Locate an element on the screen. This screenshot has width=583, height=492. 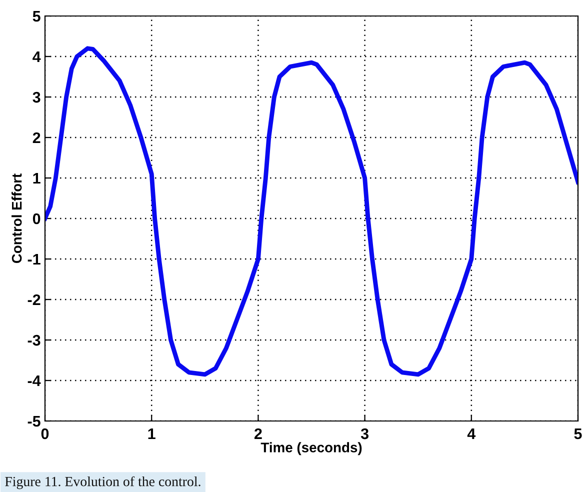
y-tick-label: 4 is located at coordinates (36, 57).